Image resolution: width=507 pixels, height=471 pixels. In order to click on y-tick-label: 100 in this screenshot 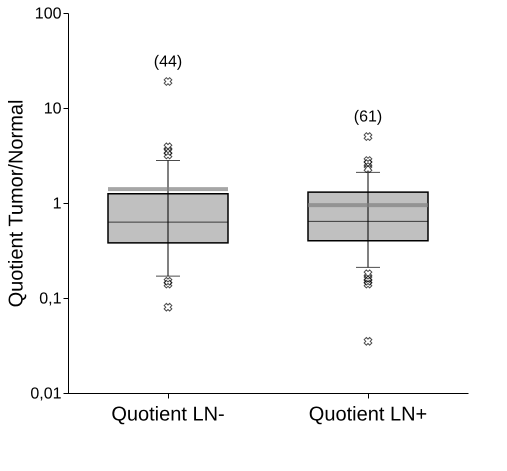, I will do `click(48, 14)`.